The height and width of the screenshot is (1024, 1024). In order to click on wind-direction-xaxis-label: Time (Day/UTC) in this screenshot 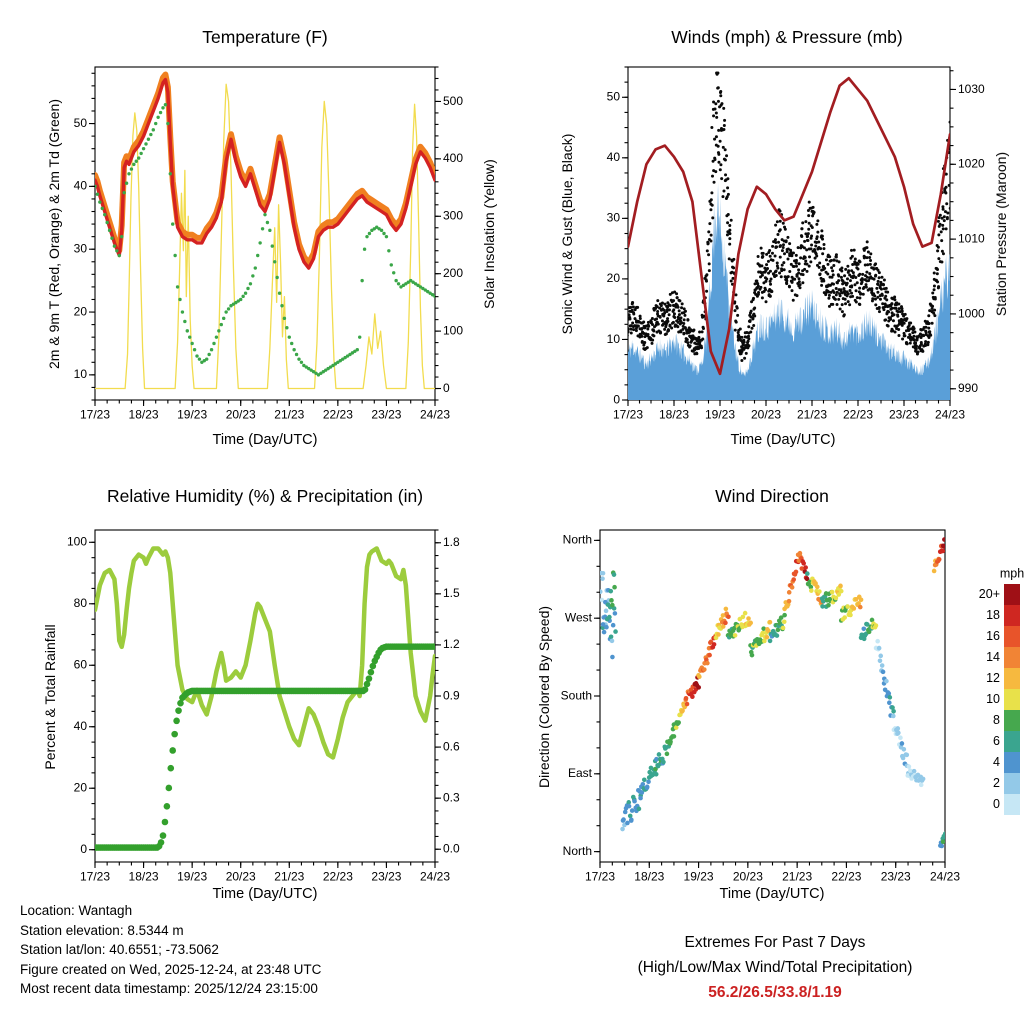, I will do `click(772, 894)`.